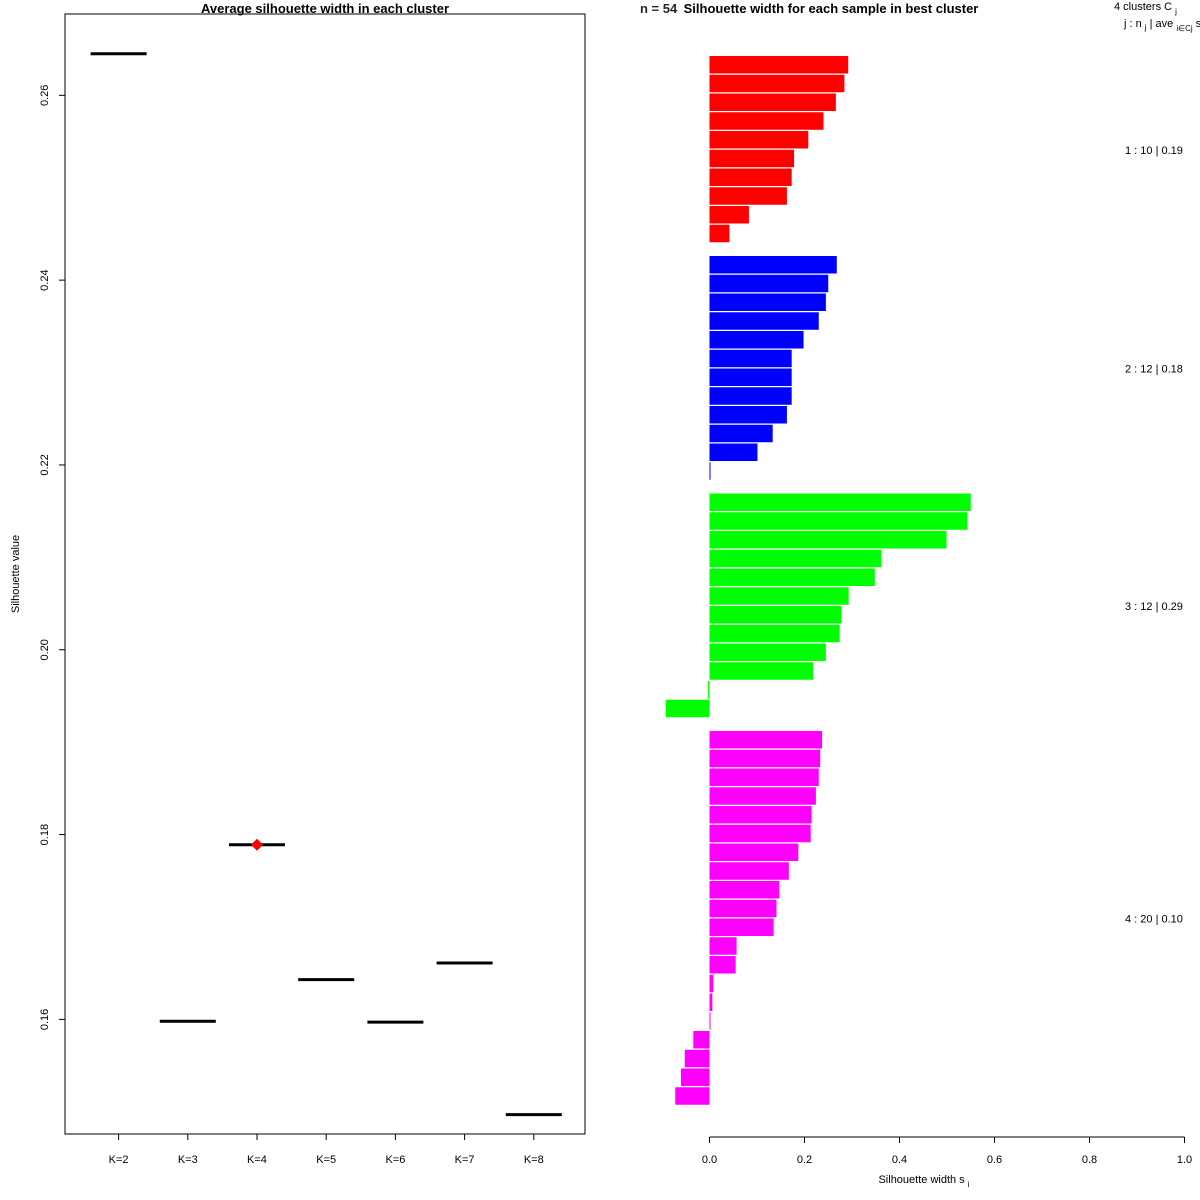 This screenshot has width=1200, height=1200. What do you see at coordinates (45, 464) in the screenshot?
I see `left-y-tick-label: 0.22` at bounding box center [45, 464].